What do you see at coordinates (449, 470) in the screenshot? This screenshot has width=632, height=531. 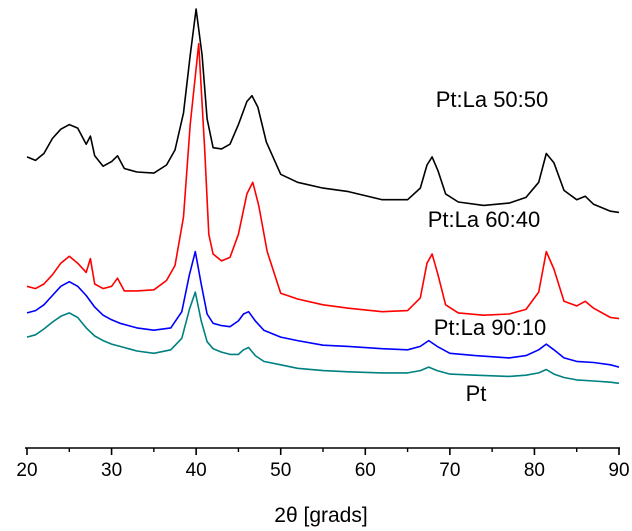 I see `x-tick-label: 70` at bounding box center [449, 470].